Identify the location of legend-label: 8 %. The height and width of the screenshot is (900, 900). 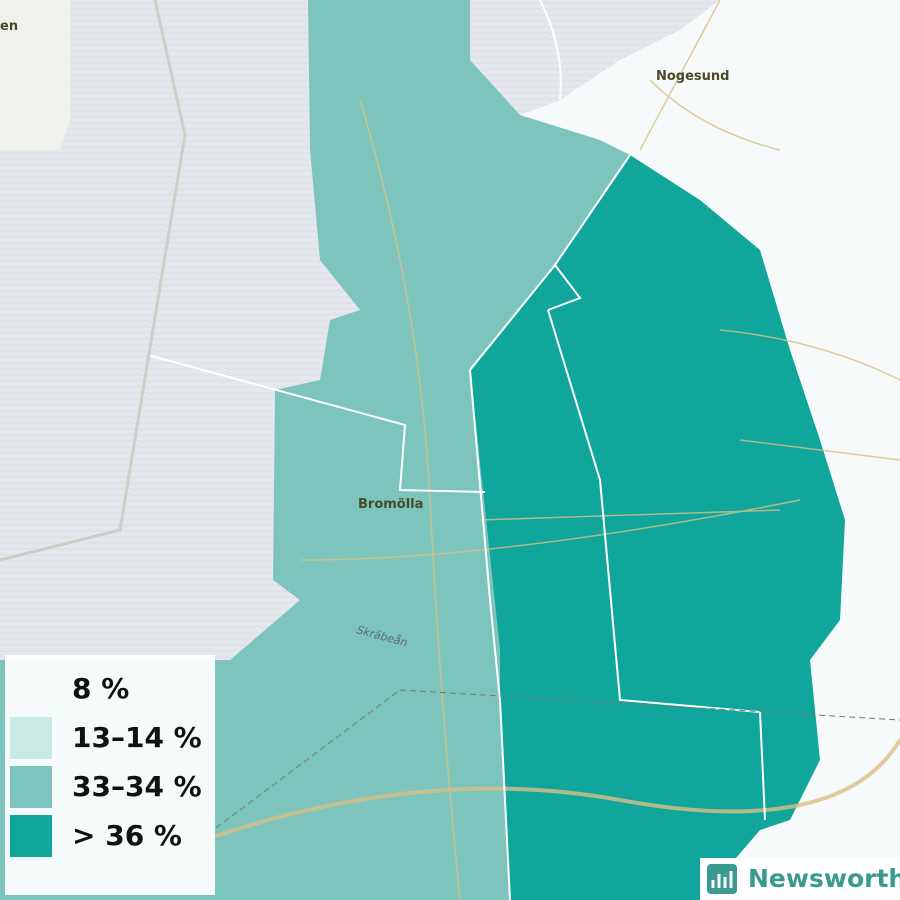
(100, 688).